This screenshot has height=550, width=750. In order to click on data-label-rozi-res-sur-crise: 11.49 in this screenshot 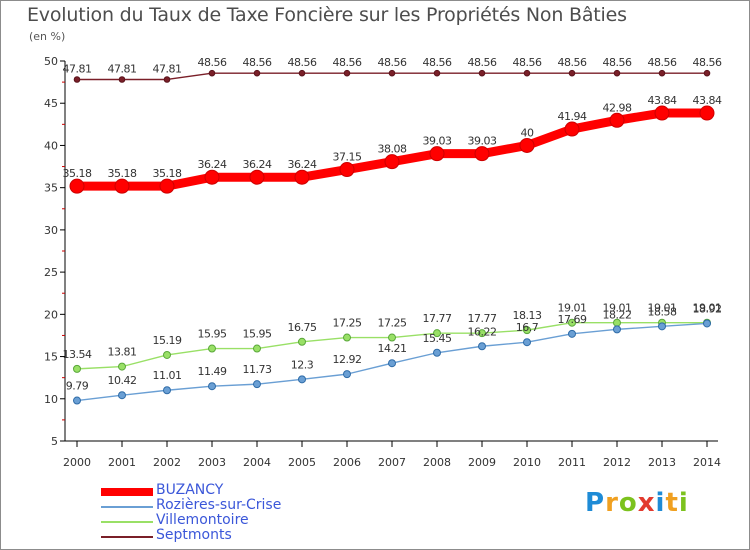, I will do `click(212, 371)`.